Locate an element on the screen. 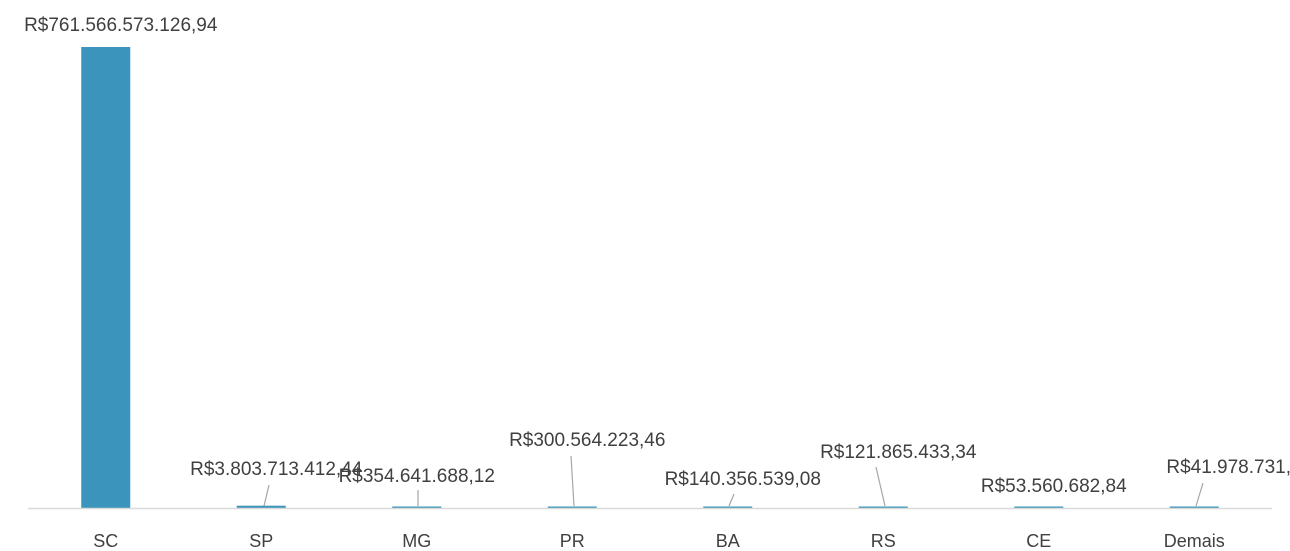  data-label-rs: R$121.865.433,34 is located at coordinates (898, 452).